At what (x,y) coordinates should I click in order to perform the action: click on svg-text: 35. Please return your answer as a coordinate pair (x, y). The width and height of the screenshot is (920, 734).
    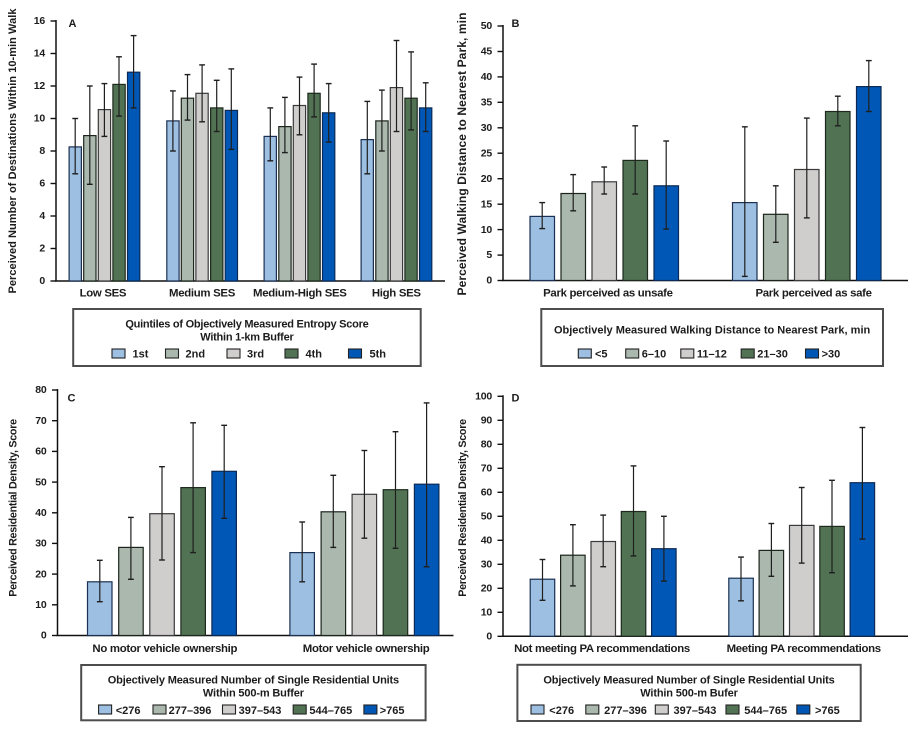
    Looking at the image, I should click on (487, 103).